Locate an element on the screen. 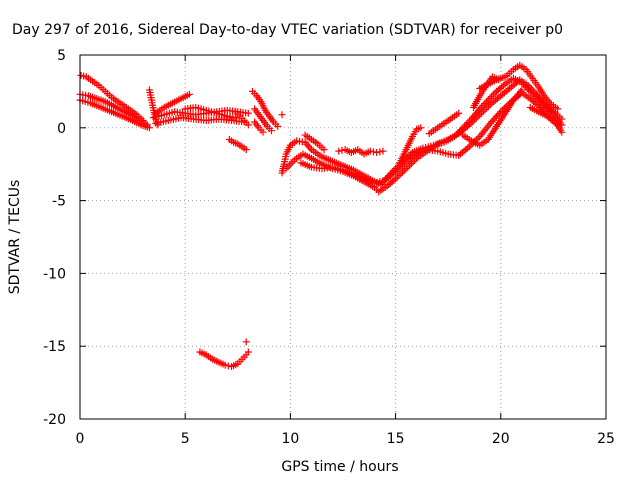 The width and height of the screenshot is (640, 480). y-tick-label: -5 is located at coordinates (59, 202).